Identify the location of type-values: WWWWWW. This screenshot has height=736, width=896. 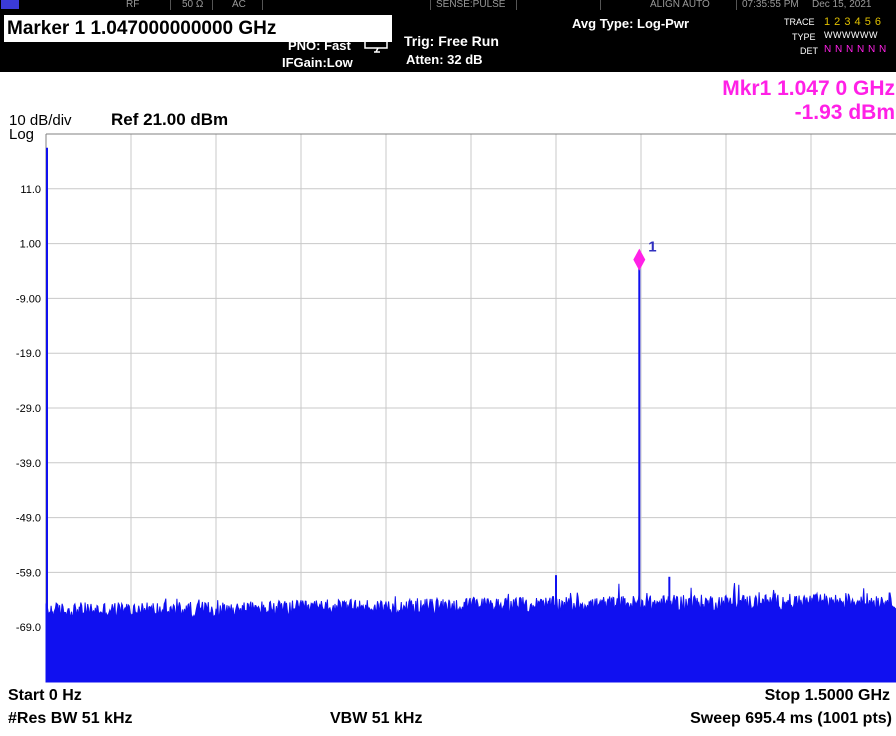
(851, 35).